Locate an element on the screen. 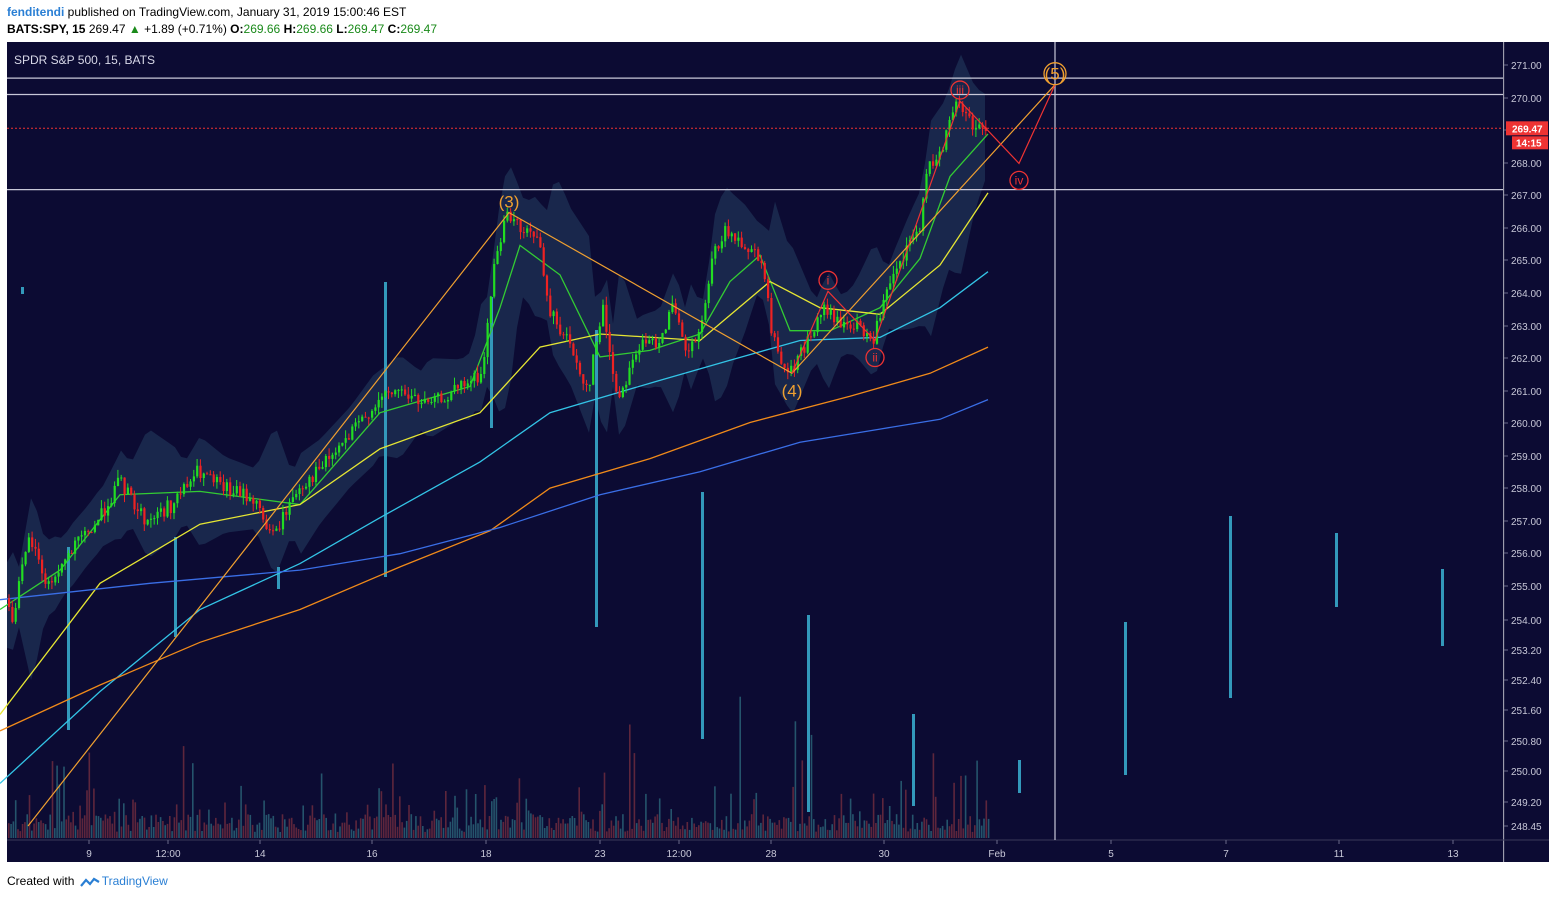 Image resolution: width=1556 pixels, height=899 pixels. volume-profile-bar is located at coordinates (1125, 698).